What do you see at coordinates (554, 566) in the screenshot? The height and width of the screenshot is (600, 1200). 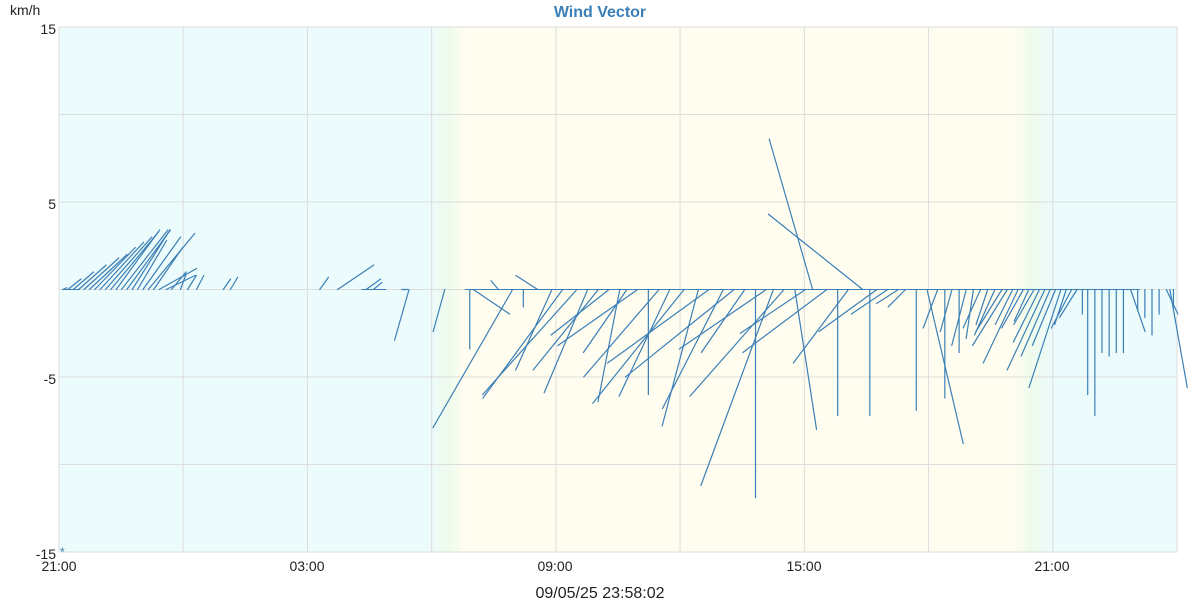 I see `x-tick-label: 09:00` at bounding box center [554, 566].